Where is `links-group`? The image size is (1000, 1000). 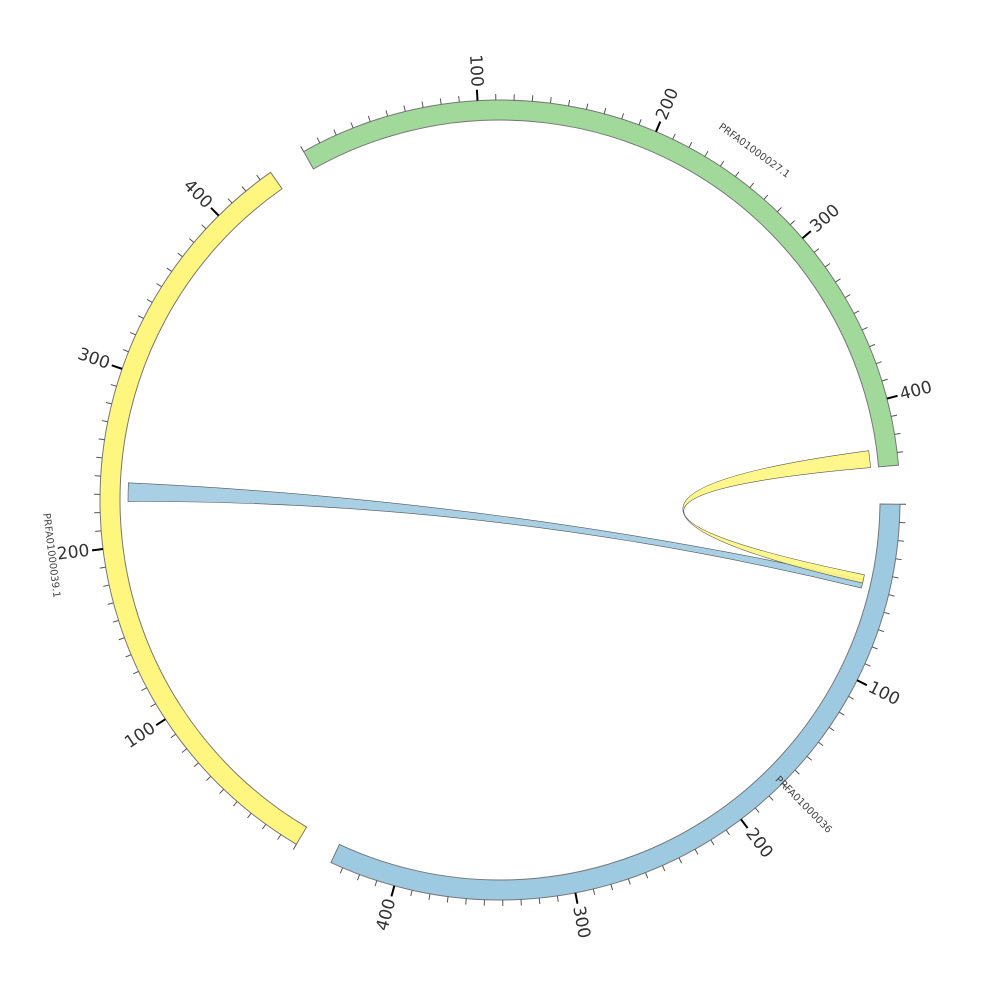 links-group is located at coordinates (499, 519).